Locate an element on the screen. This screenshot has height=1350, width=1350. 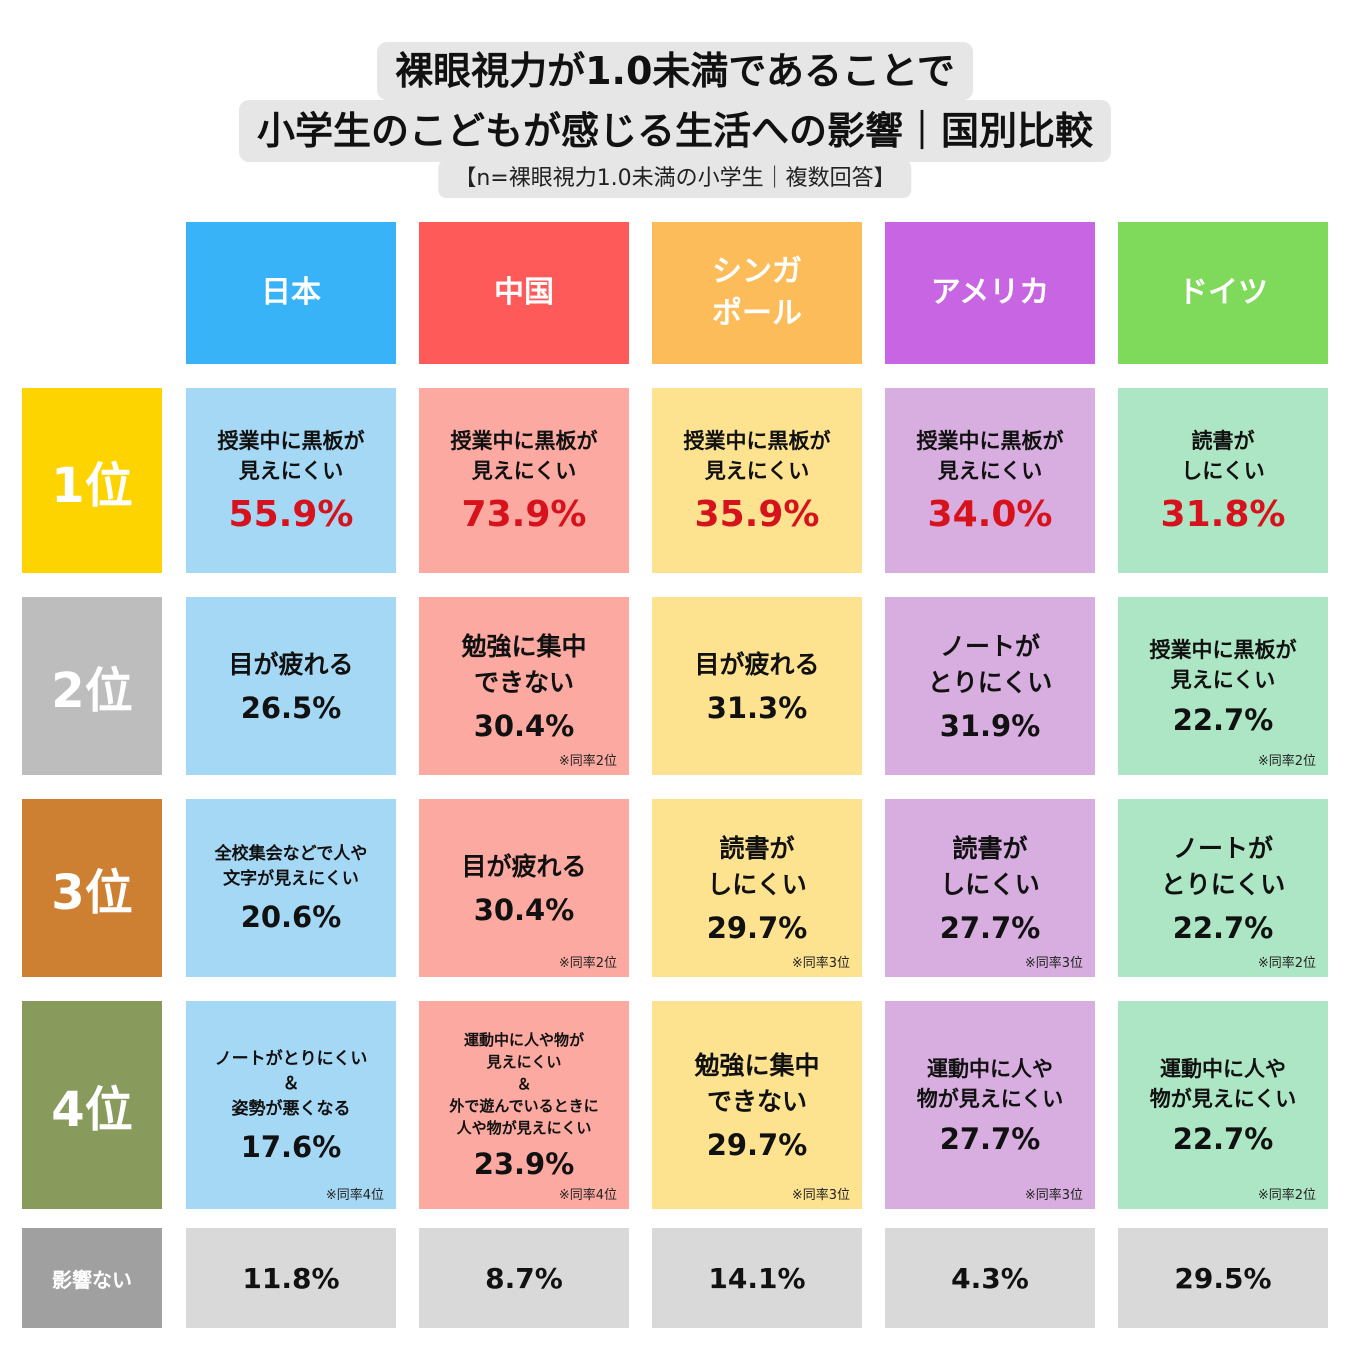
no-effect-cell: 8.7% is located at coordinates (524, 1278).